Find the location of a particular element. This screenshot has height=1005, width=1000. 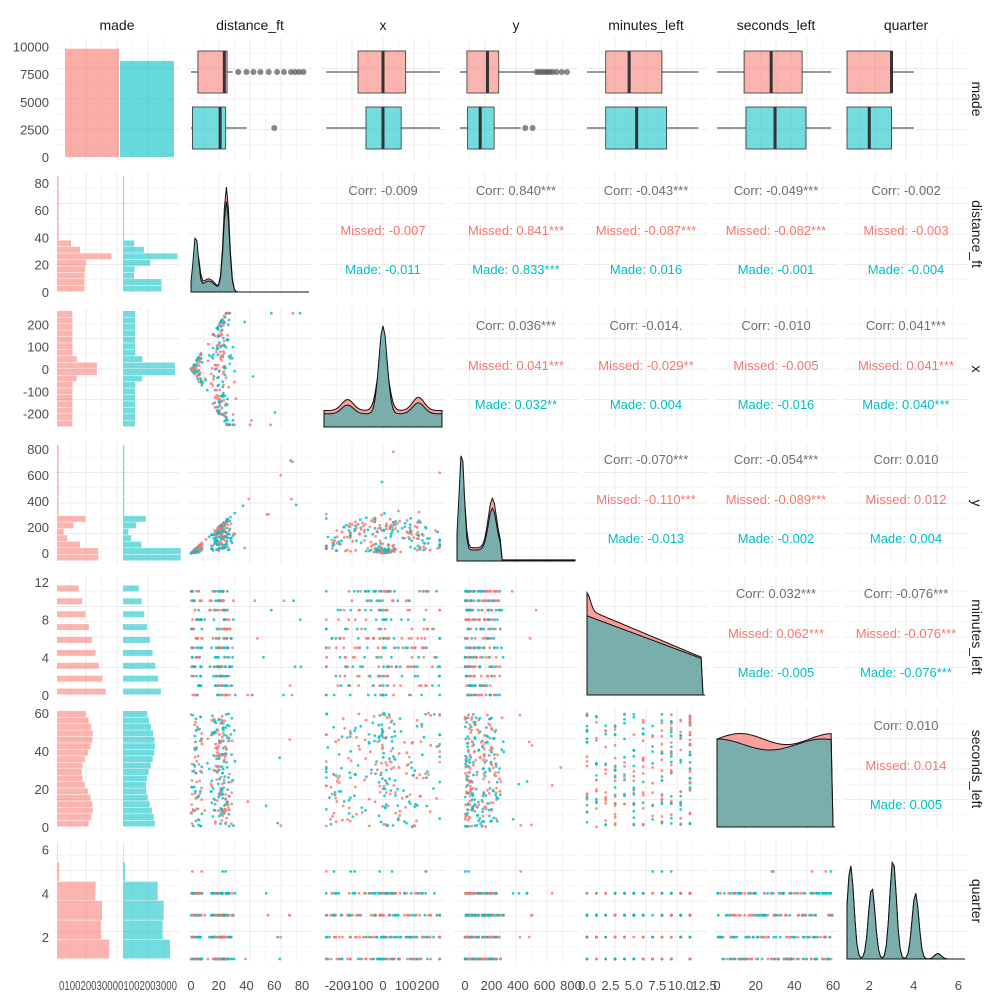

panel-minutes_left-x is located at coordinates (383, 637).